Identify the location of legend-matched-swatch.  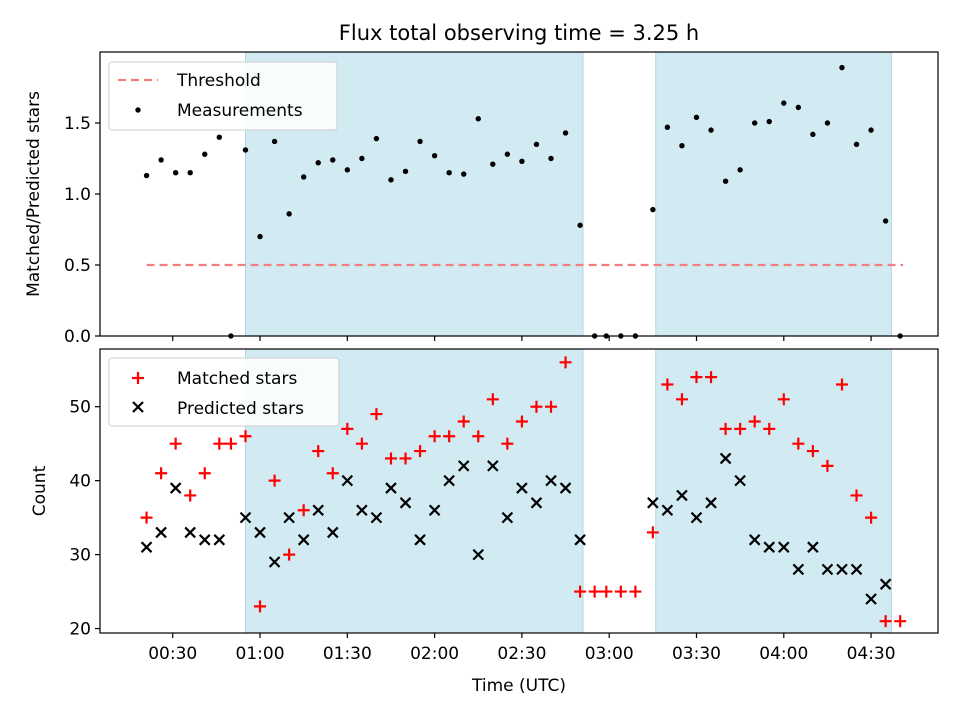
(138, 378).